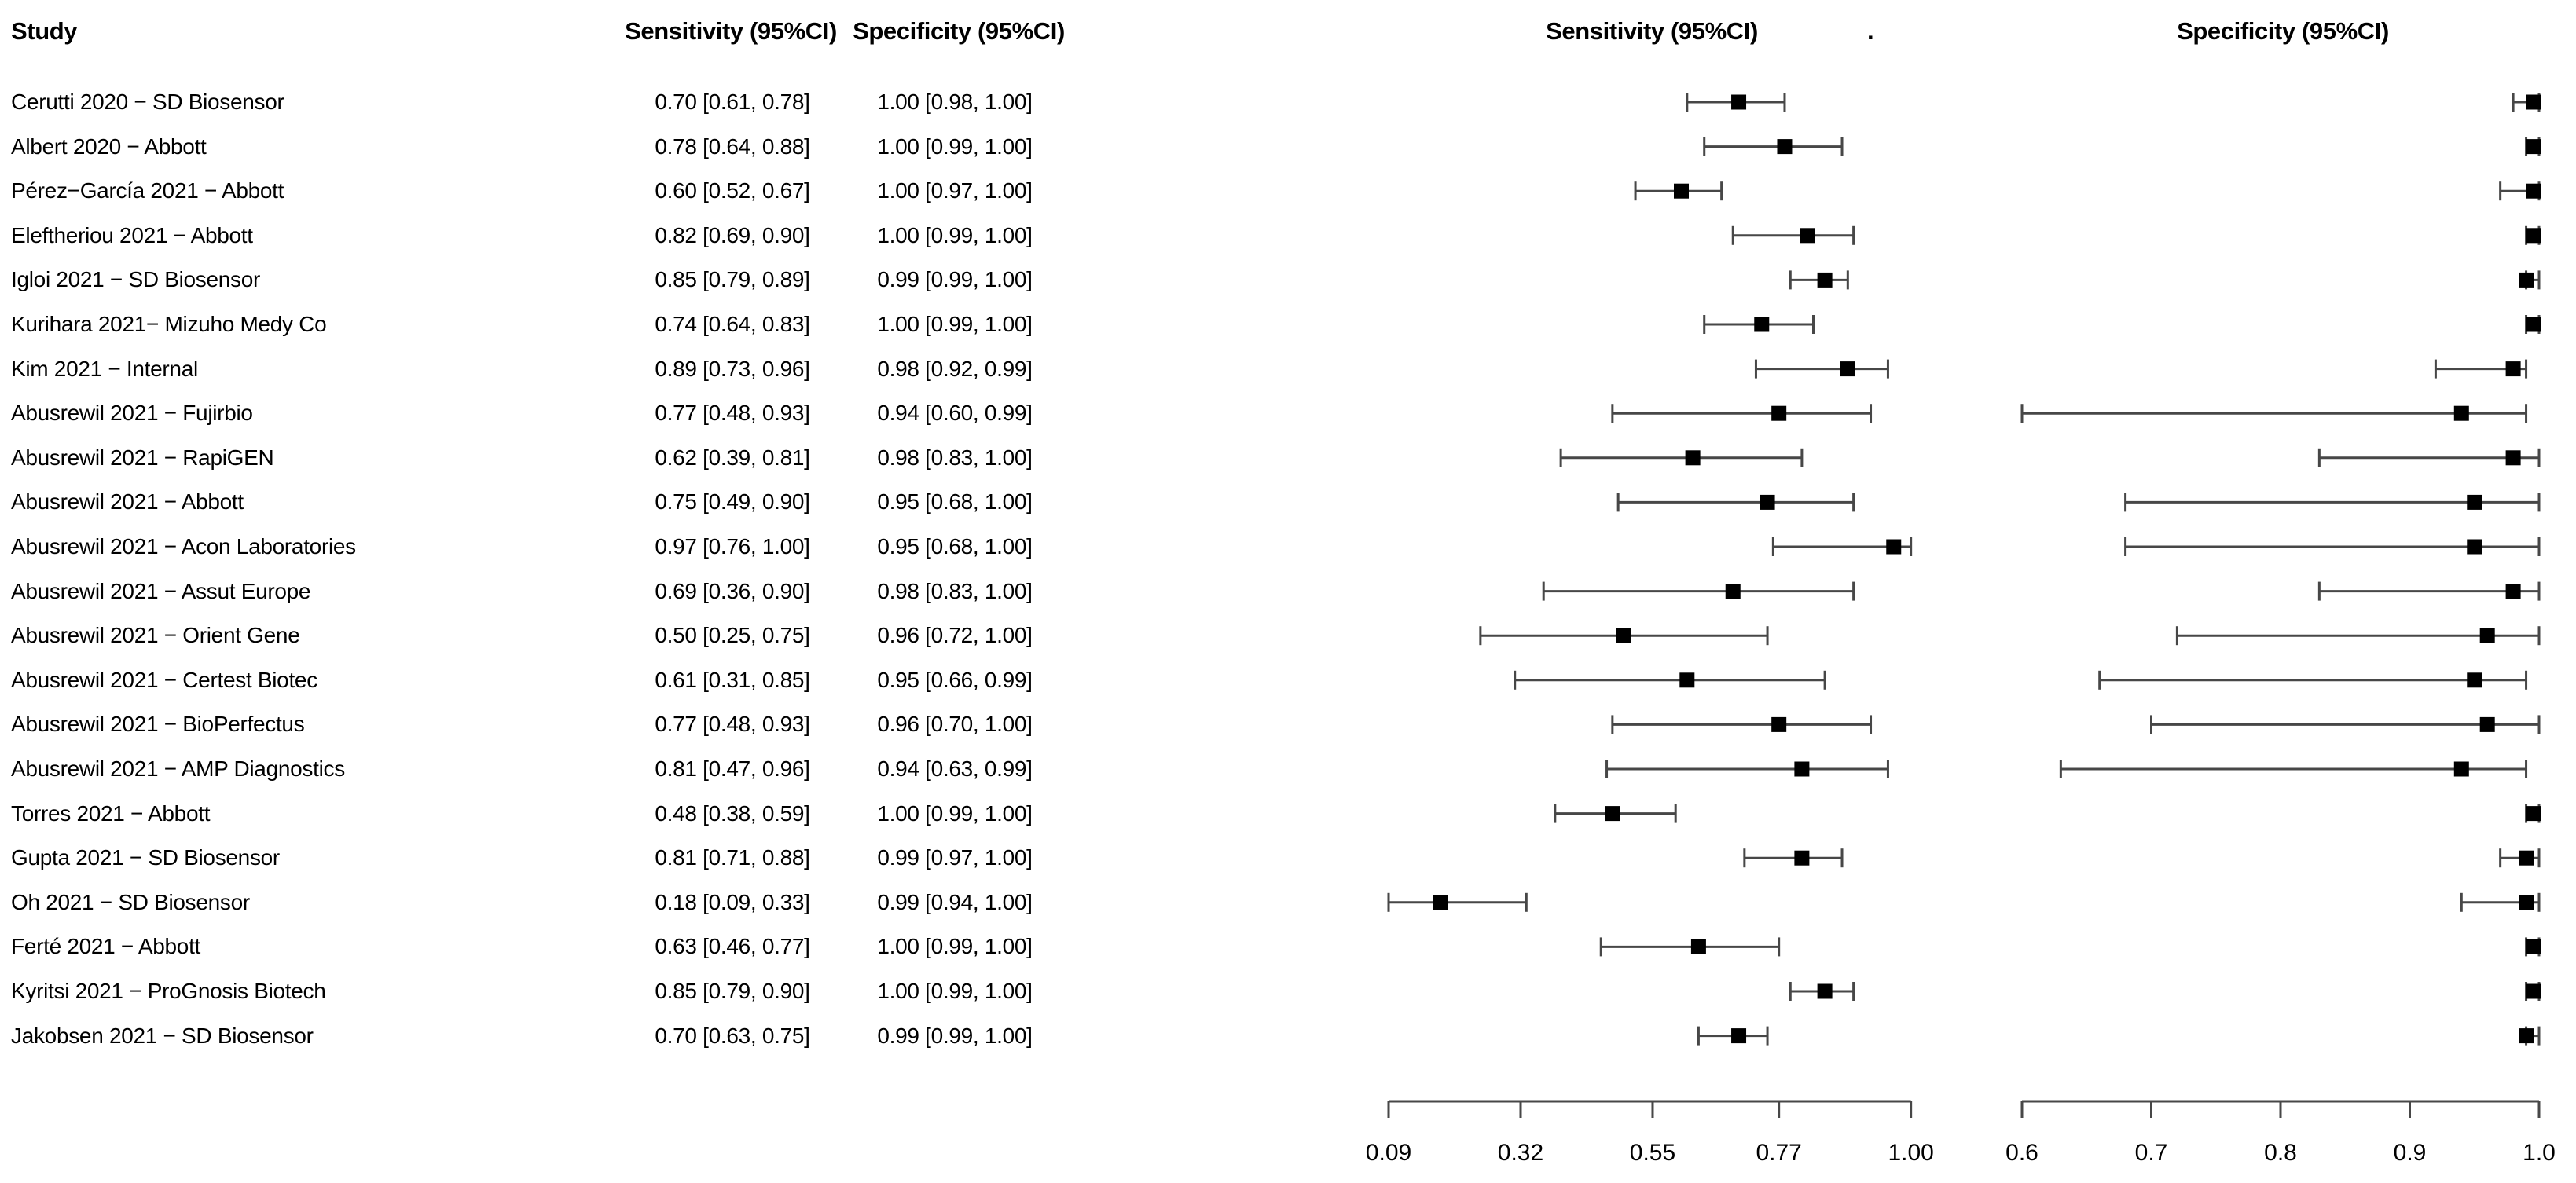 Image resolution: width=2576 pixels, height=1183 pixels. What do you see at coordinates (109, 146) in the screenshot?
I see `study-name: Albert 2020 − Abbott` at bounding box center [109, 146].